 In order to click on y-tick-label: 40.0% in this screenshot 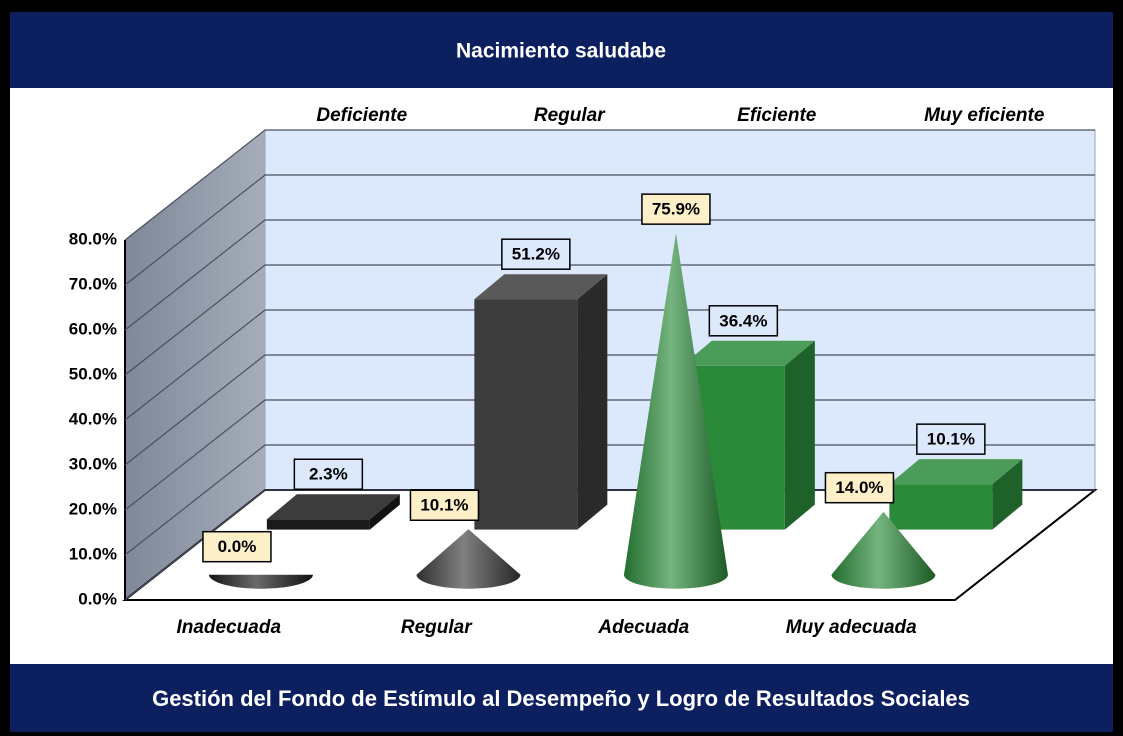, I will do `click(93, 418)`.